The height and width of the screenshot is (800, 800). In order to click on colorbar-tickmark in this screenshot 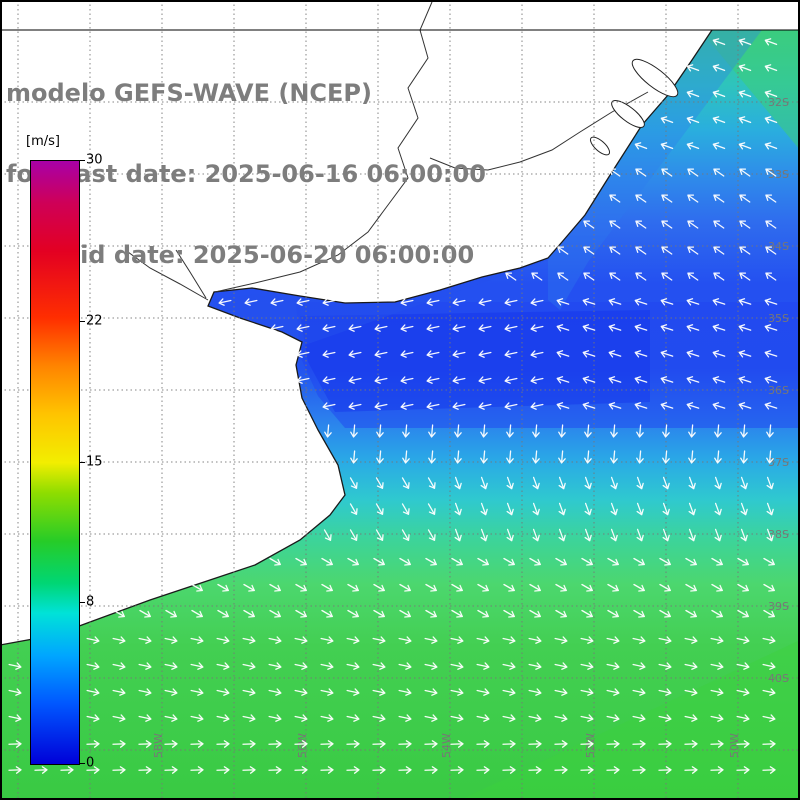, I will do `click(82, 321)`.